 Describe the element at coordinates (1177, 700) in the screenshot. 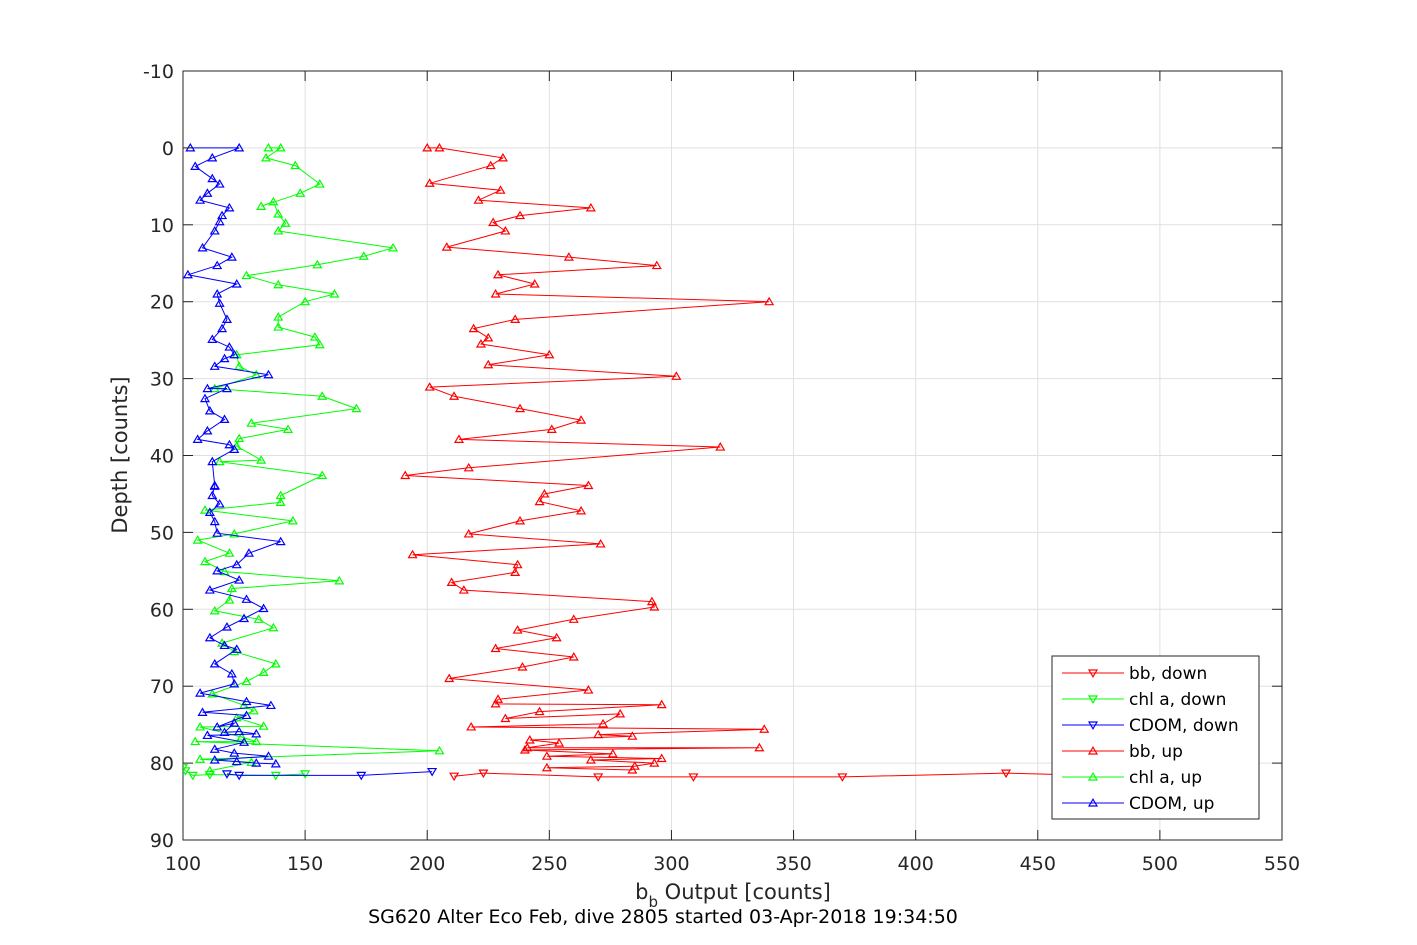

I see `legend-label: chl a, down` at that location.